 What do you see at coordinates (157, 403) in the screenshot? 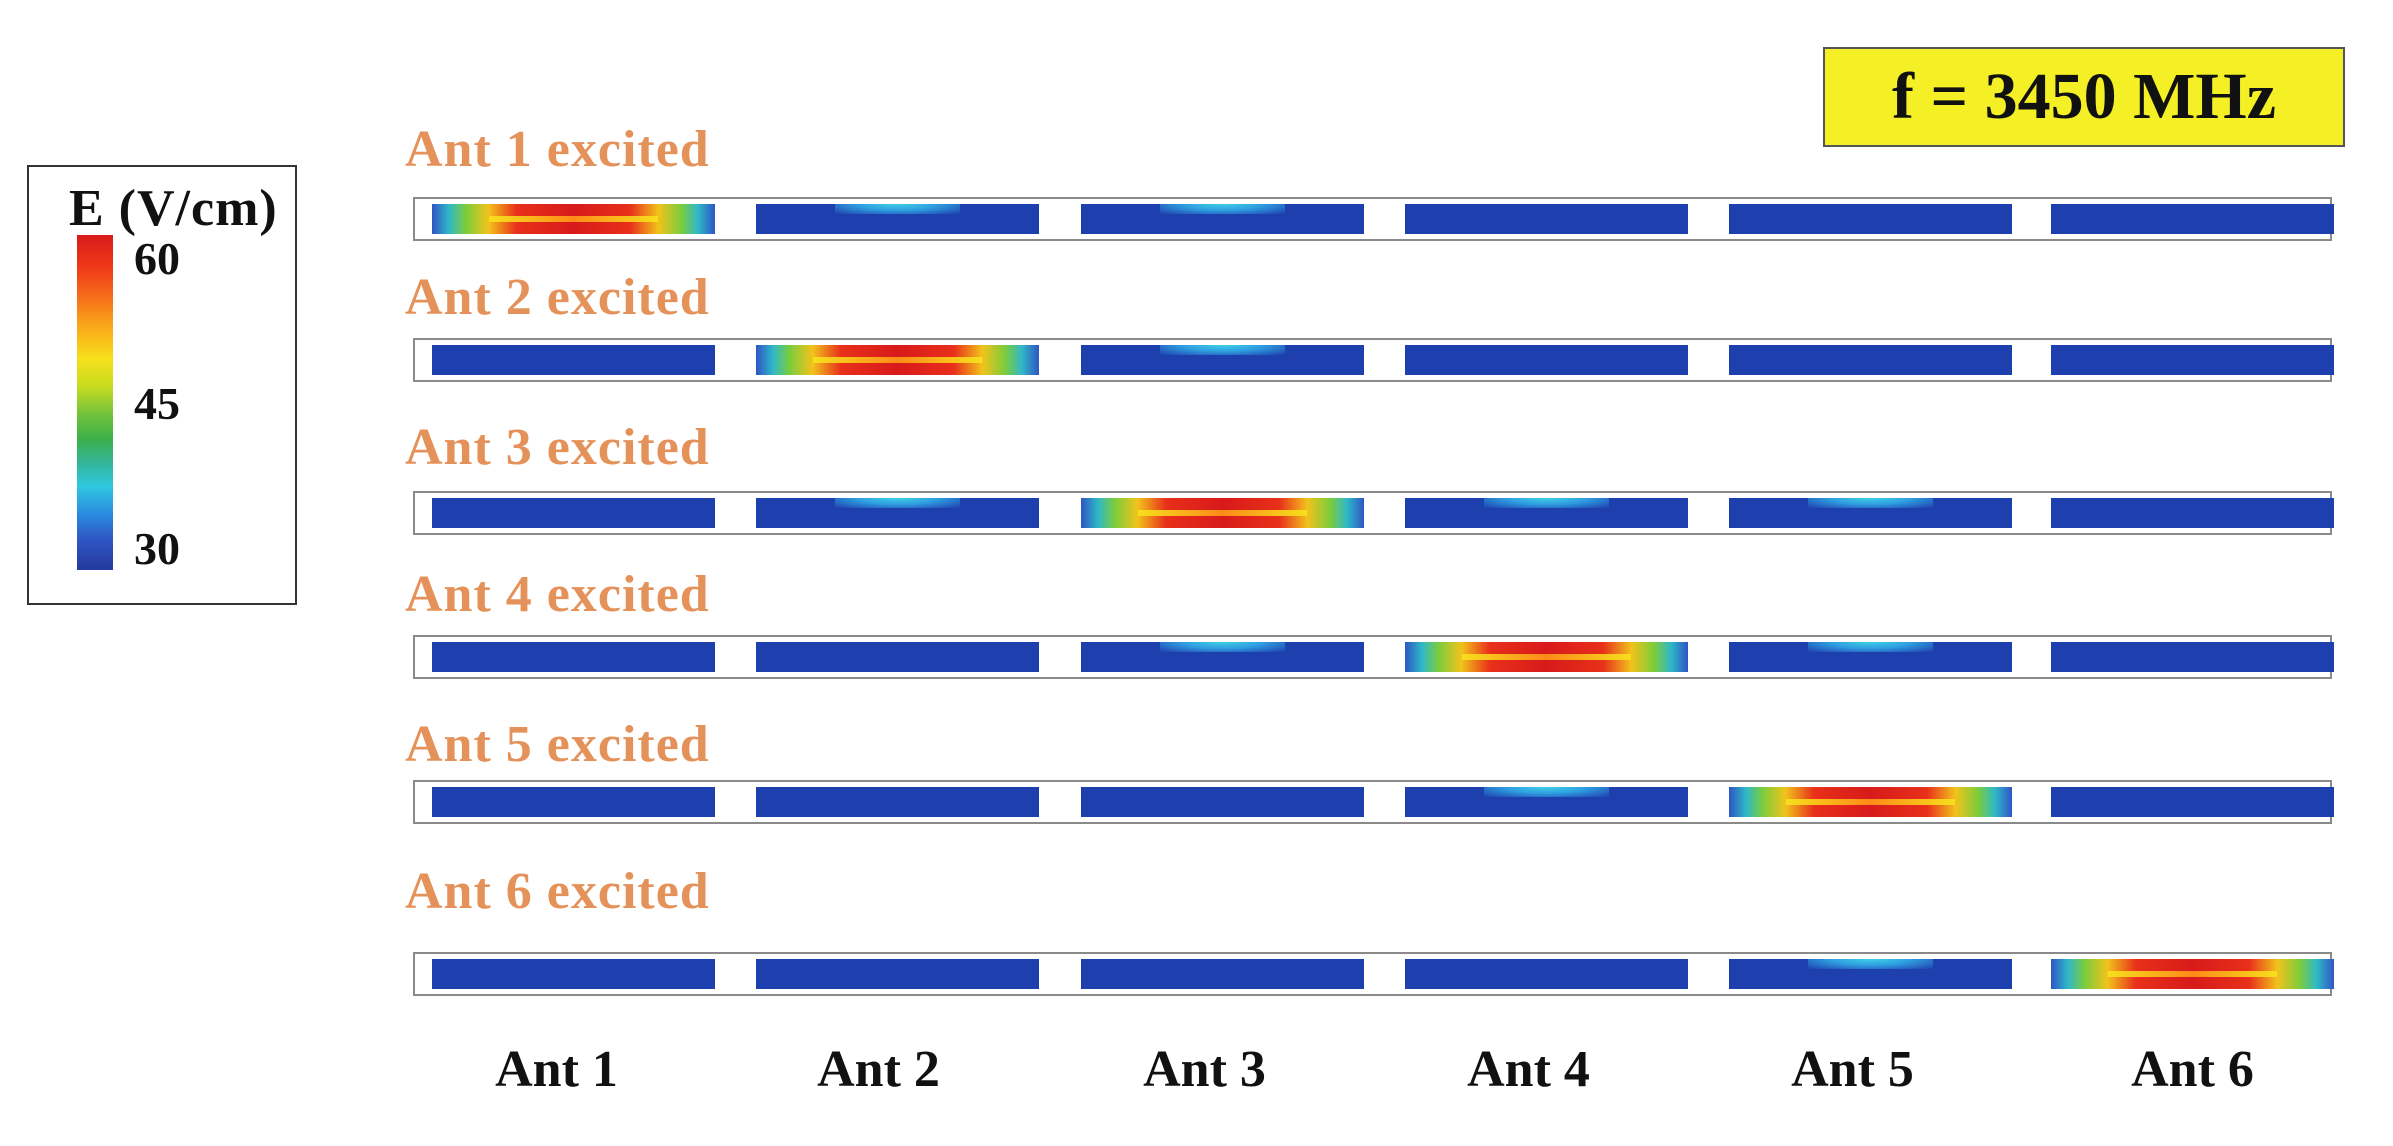
I see `legend-mid: 45` at bounding box center [157, 403].